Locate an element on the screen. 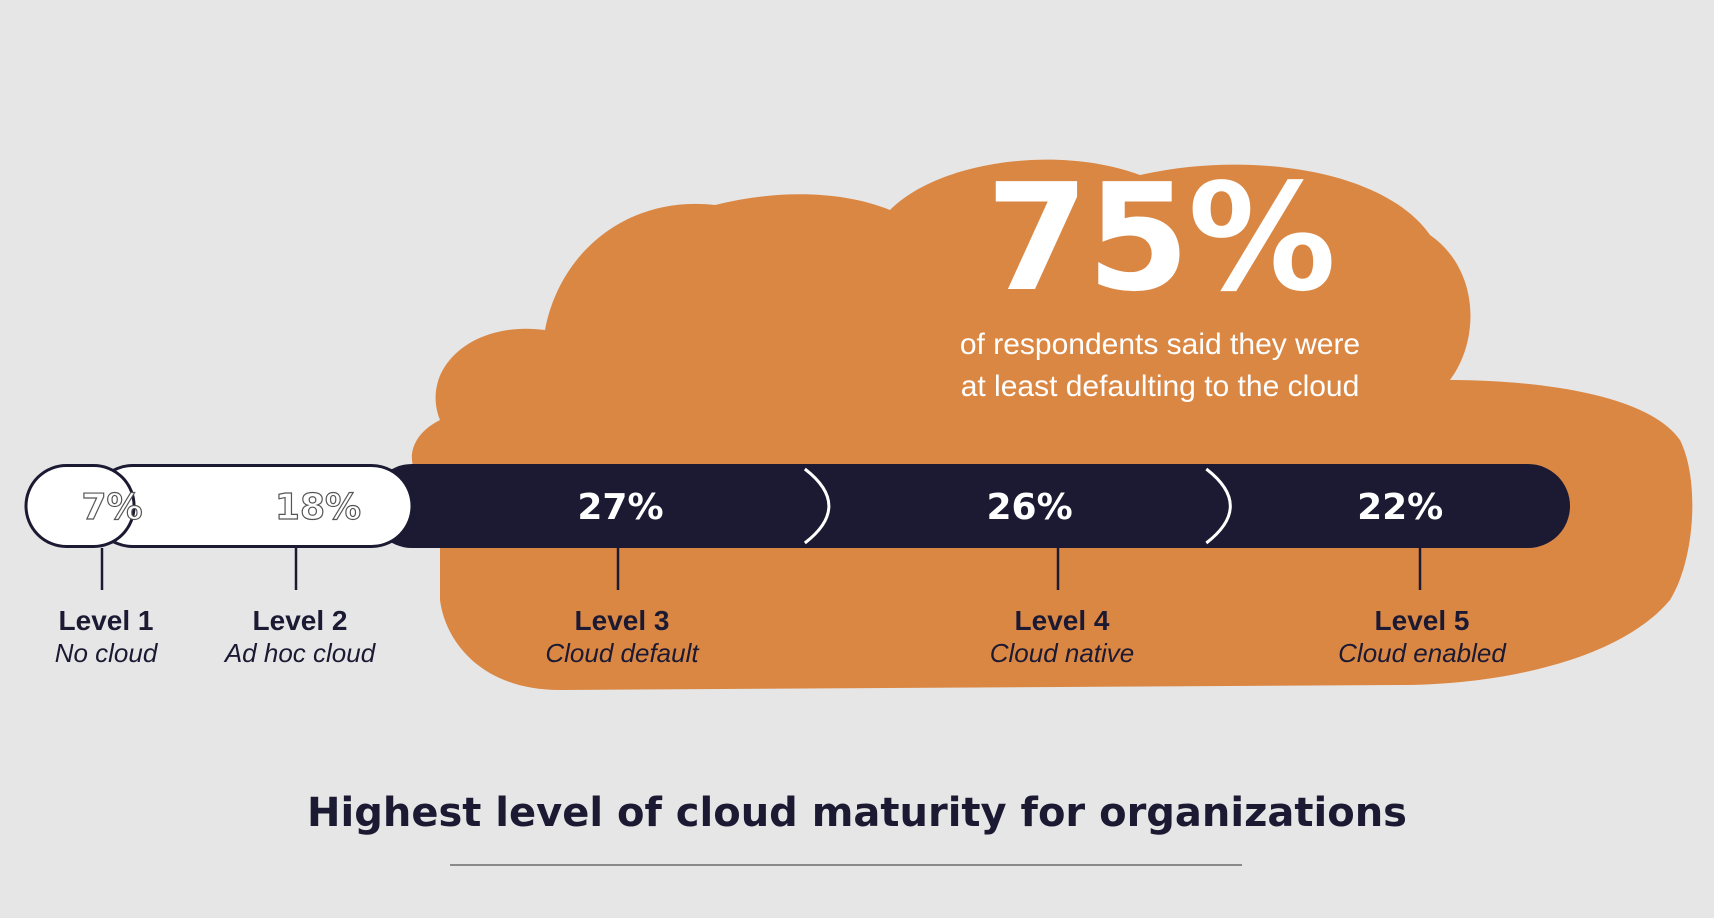  title-underline is located at coordinates (846, 865).